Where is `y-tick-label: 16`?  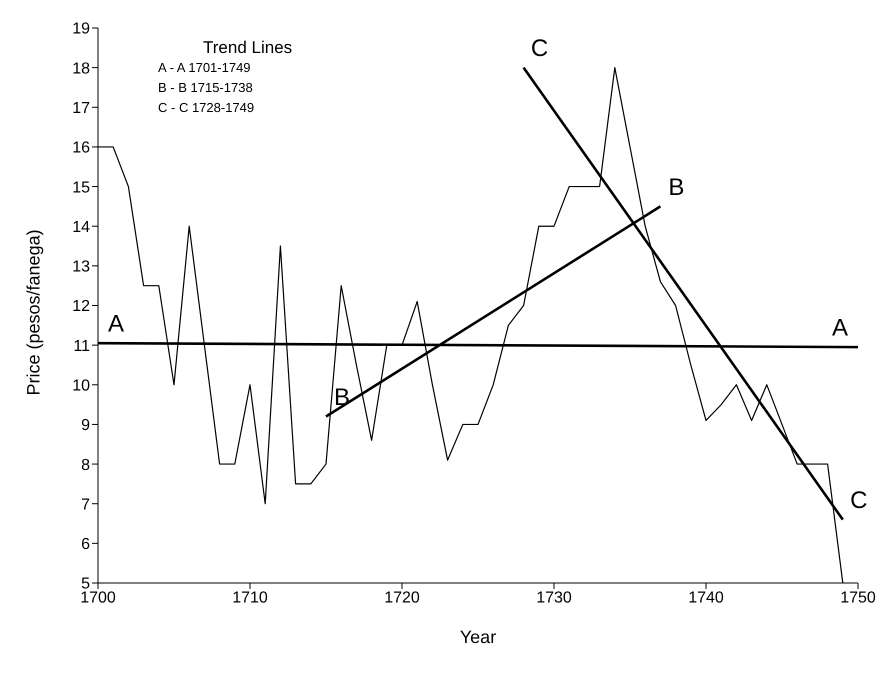
y-tick-label: 16 is located at coordinates (81, 148).